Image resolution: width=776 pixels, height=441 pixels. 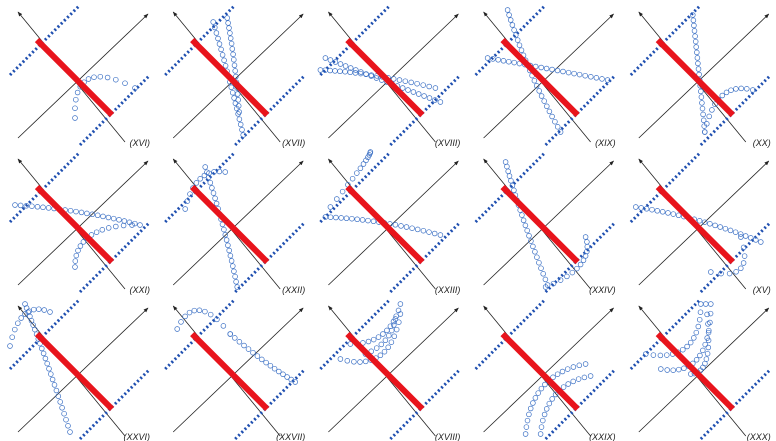 What do you see at coordinates (759, 436) in the screenshot?
I see `panel-label: (XXX)` at bounding box center [759, 436].